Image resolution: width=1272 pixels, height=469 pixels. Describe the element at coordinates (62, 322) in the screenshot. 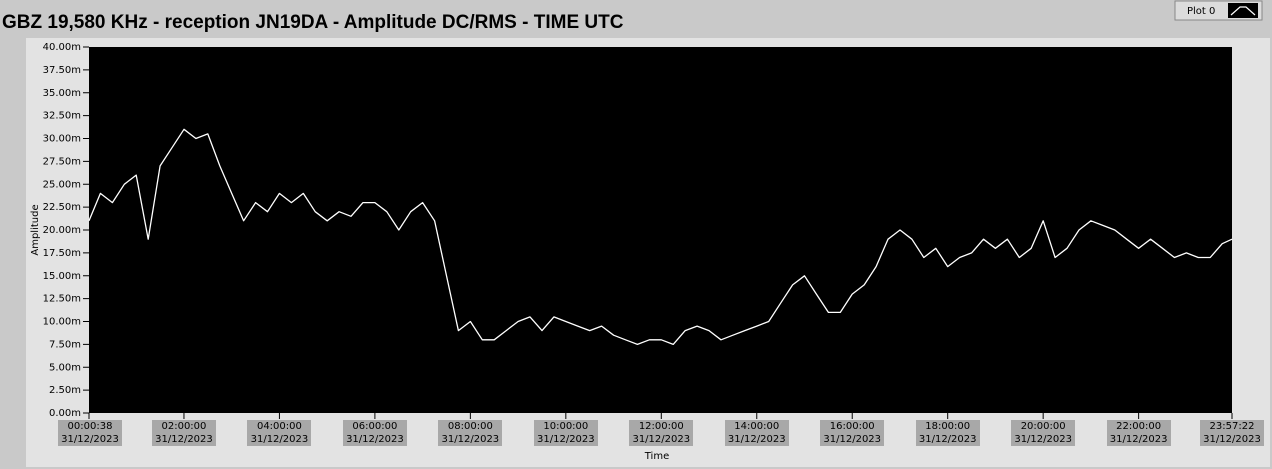

I see `y-tick-label: 10.00m` at that location.